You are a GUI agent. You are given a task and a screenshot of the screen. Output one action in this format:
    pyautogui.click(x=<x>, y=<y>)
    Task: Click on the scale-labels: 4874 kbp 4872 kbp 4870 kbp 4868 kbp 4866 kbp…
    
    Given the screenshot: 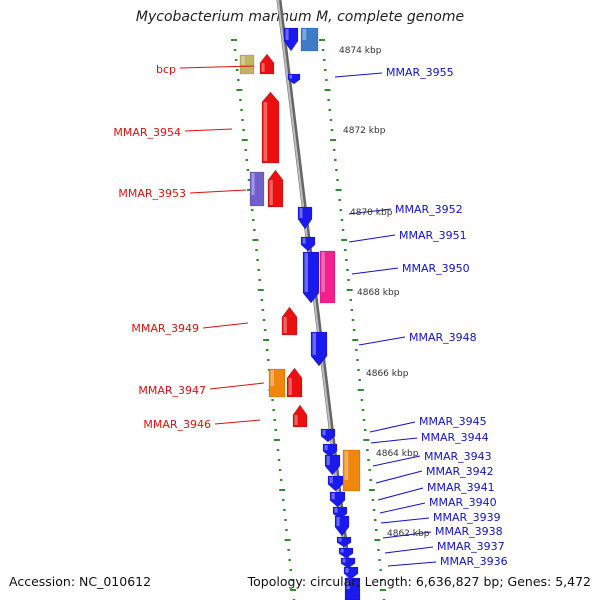 What is the action you would take?
    pyautogui.click(x=384, y=292)
    